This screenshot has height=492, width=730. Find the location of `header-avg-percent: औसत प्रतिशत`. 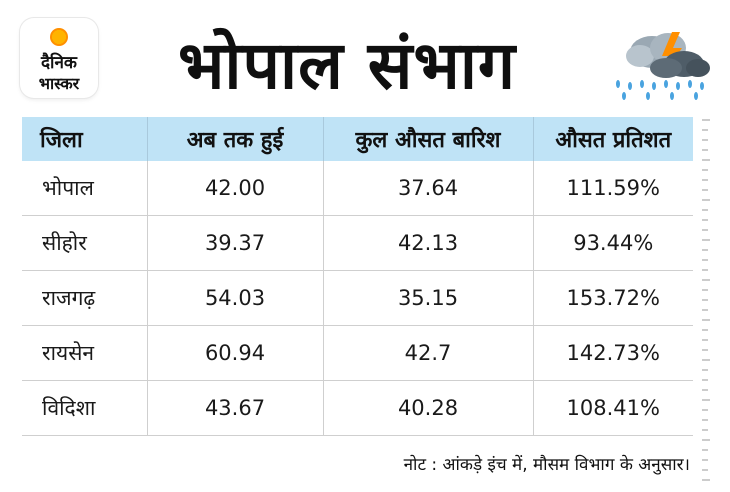

header-avg-percent: औसत प्रतिशत is located at coordinates (613, 139).